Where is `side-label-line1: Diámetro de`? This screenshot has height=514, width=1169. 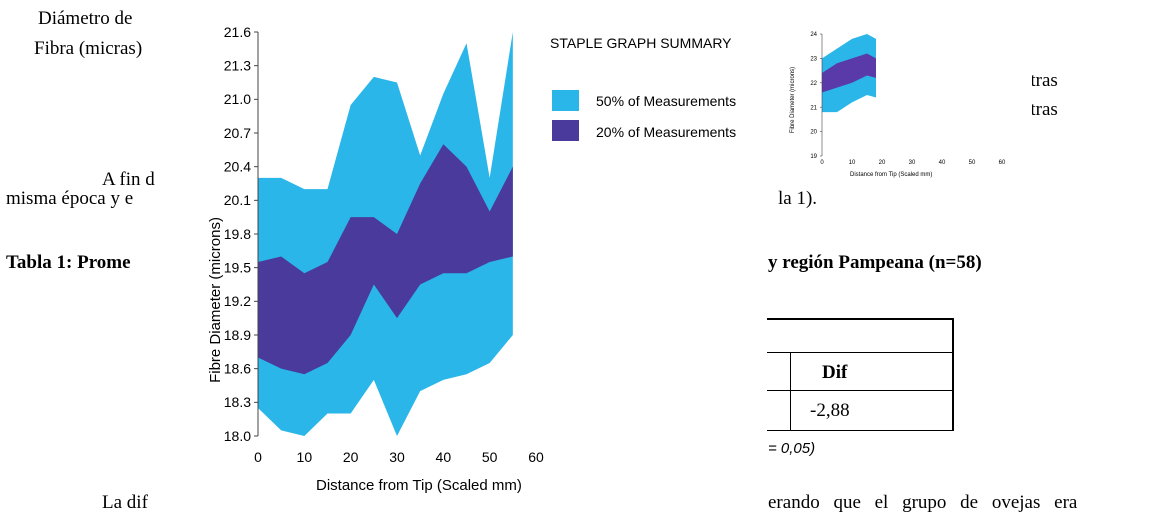 side-label-line1: Diámetro de is located at coordinates (85, 18).